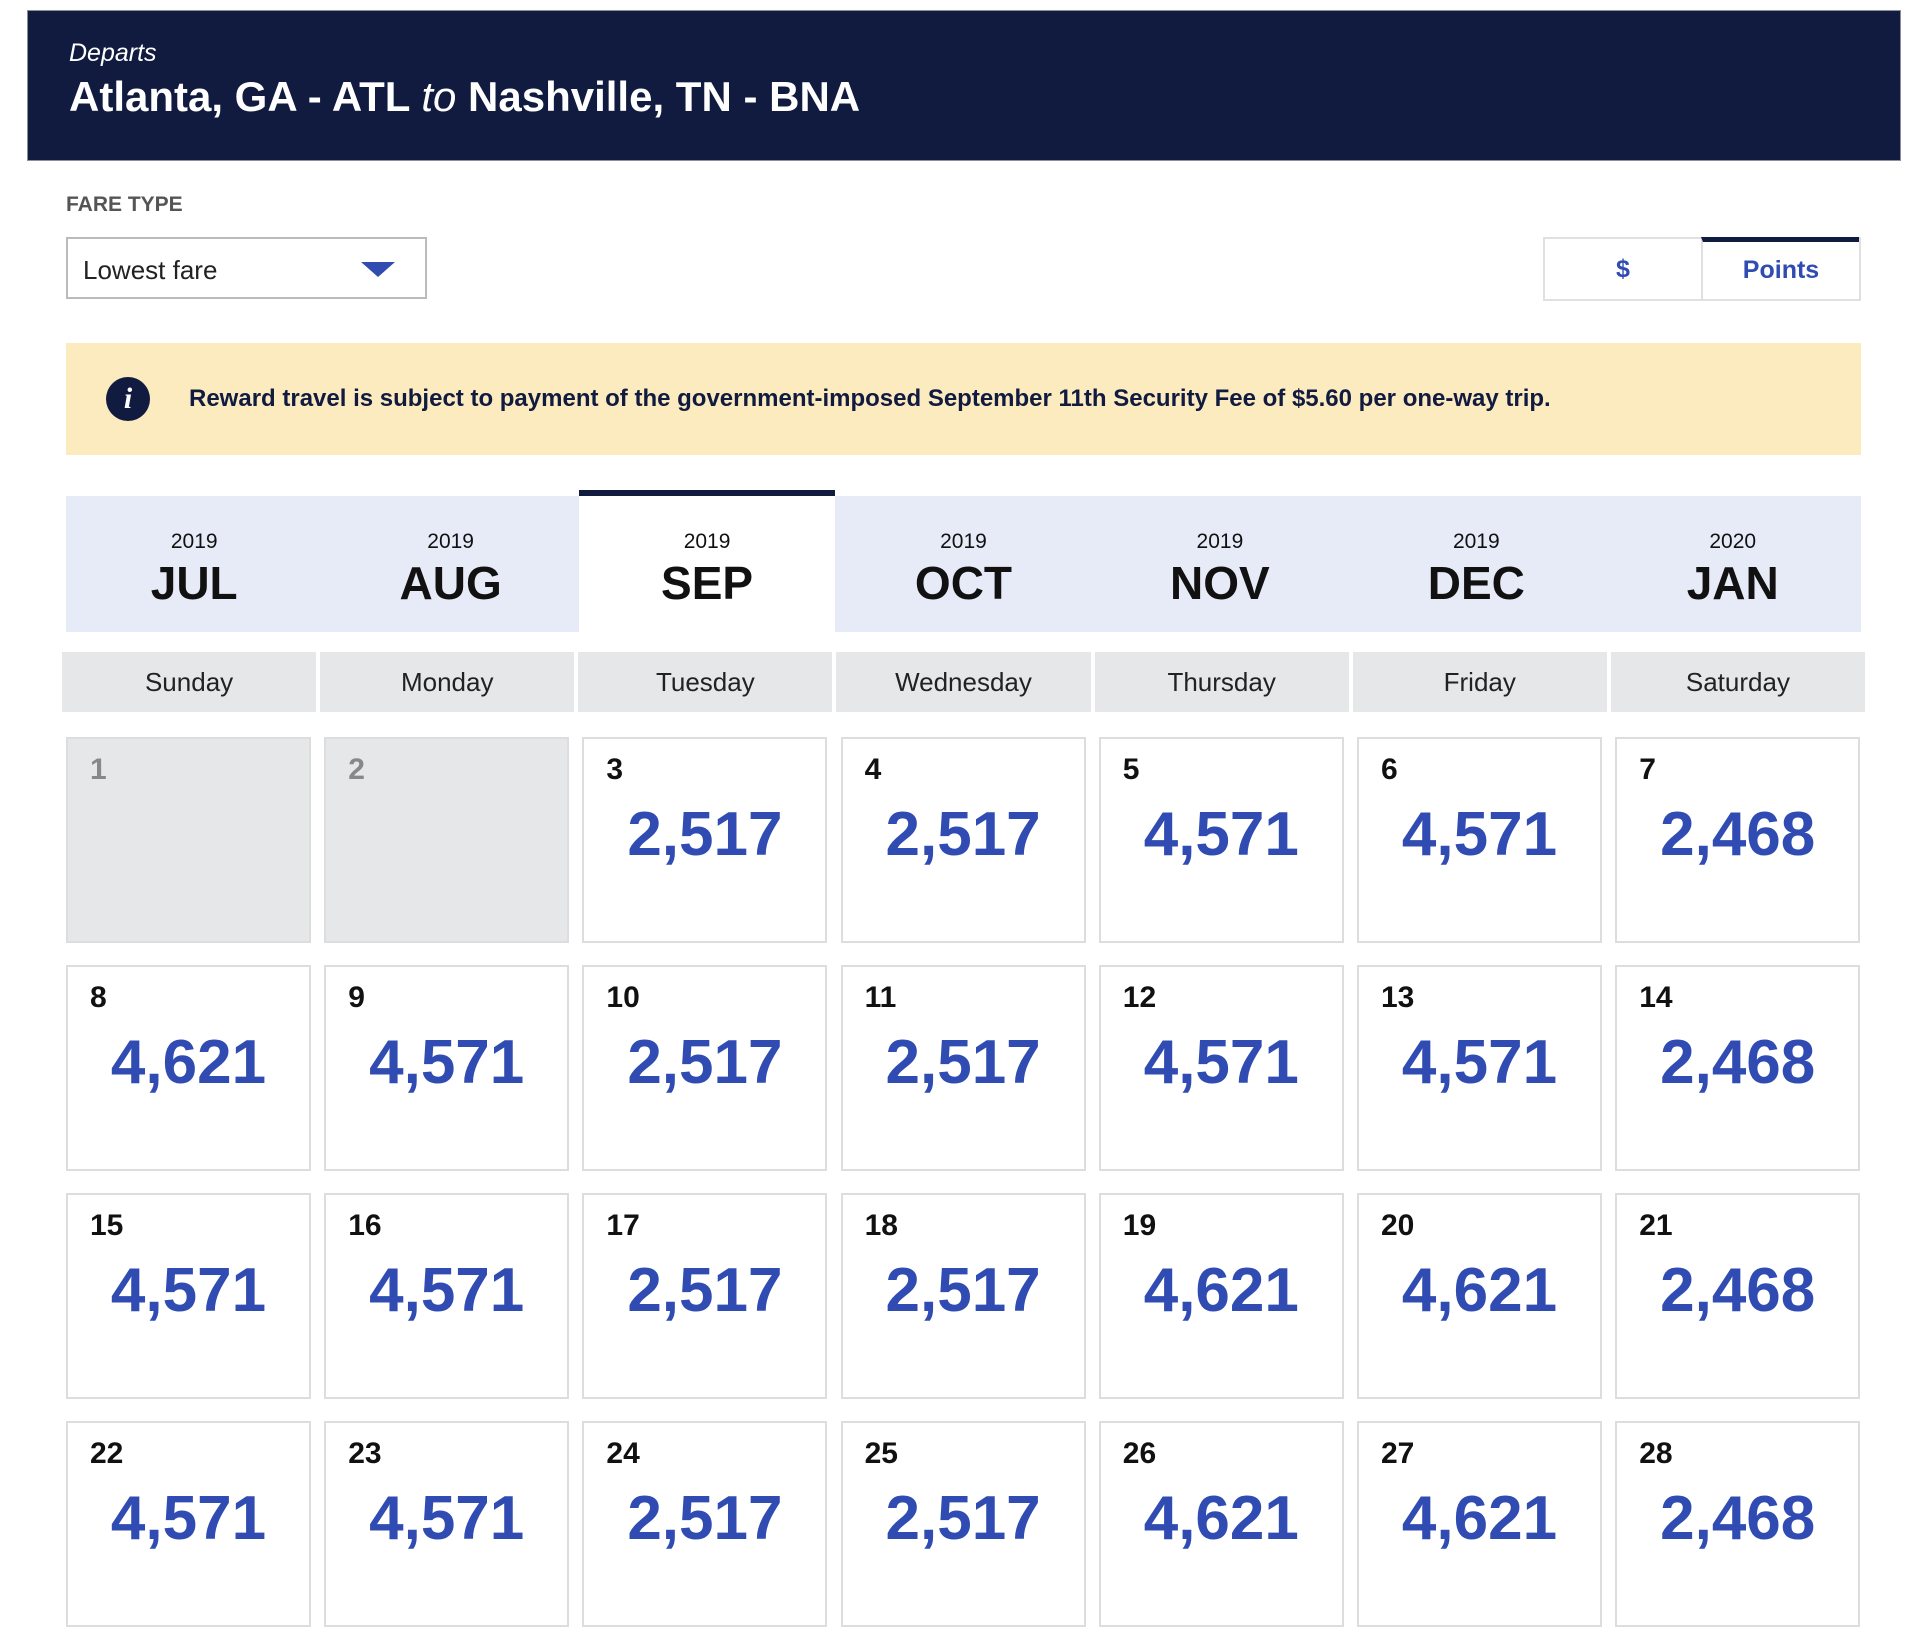  What do you see at coordinates (194, 583) in the screenshot?
I see `tab-month: JUL` at bounding box center [194, 583].